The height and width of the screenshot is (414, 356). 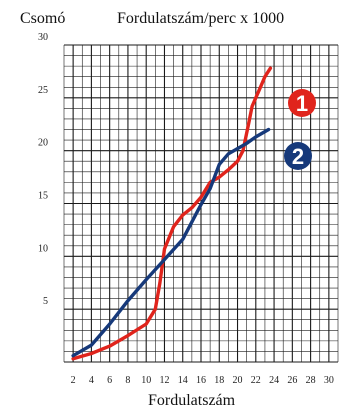 What do you see at coordinates (109, 380) in the screenshot?
I see `x-tick-label: 6` at bounding box center [109, 380].